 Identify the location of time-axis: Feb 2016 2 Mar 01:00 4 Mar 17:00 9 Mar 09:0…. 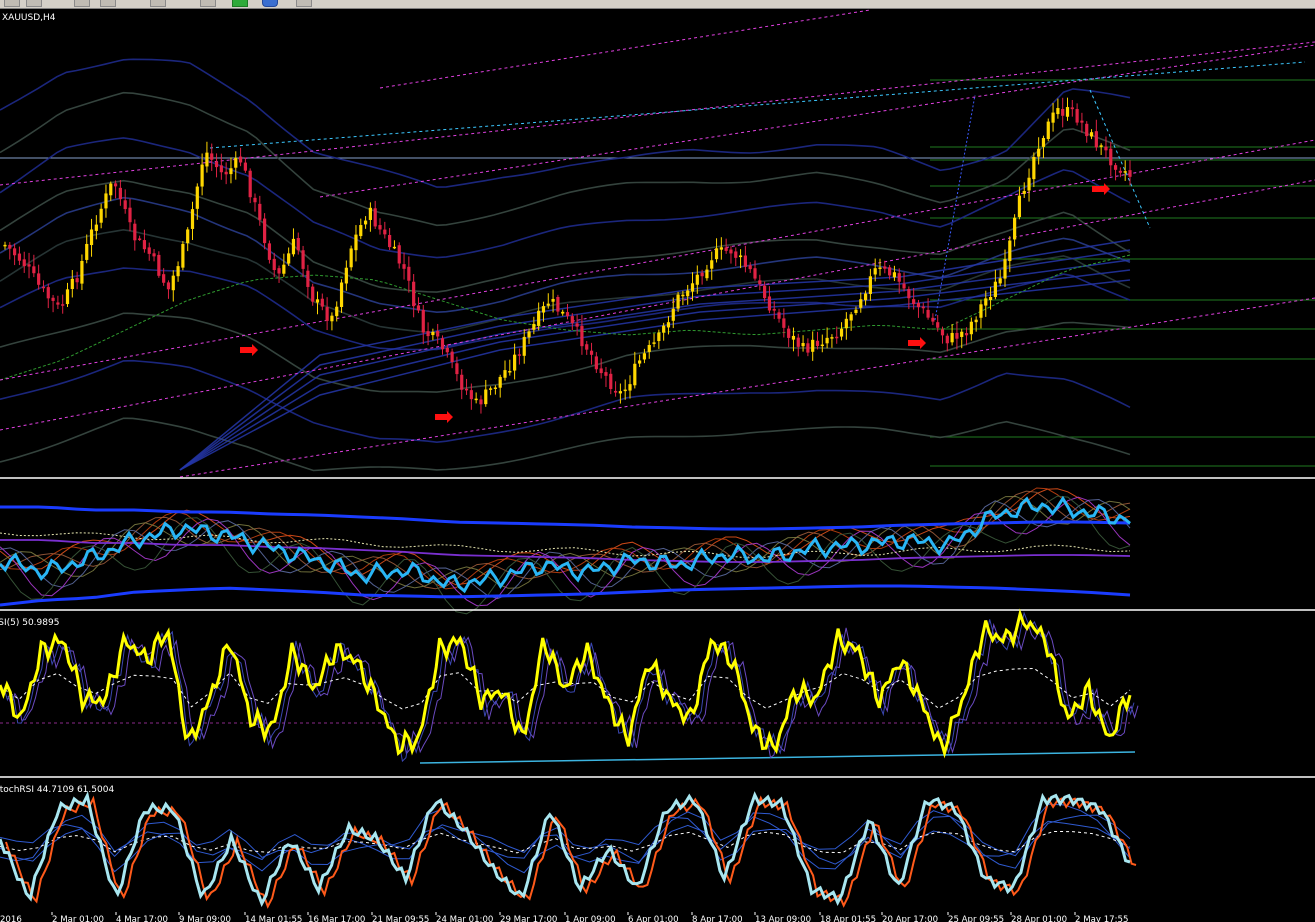
(657, 917).